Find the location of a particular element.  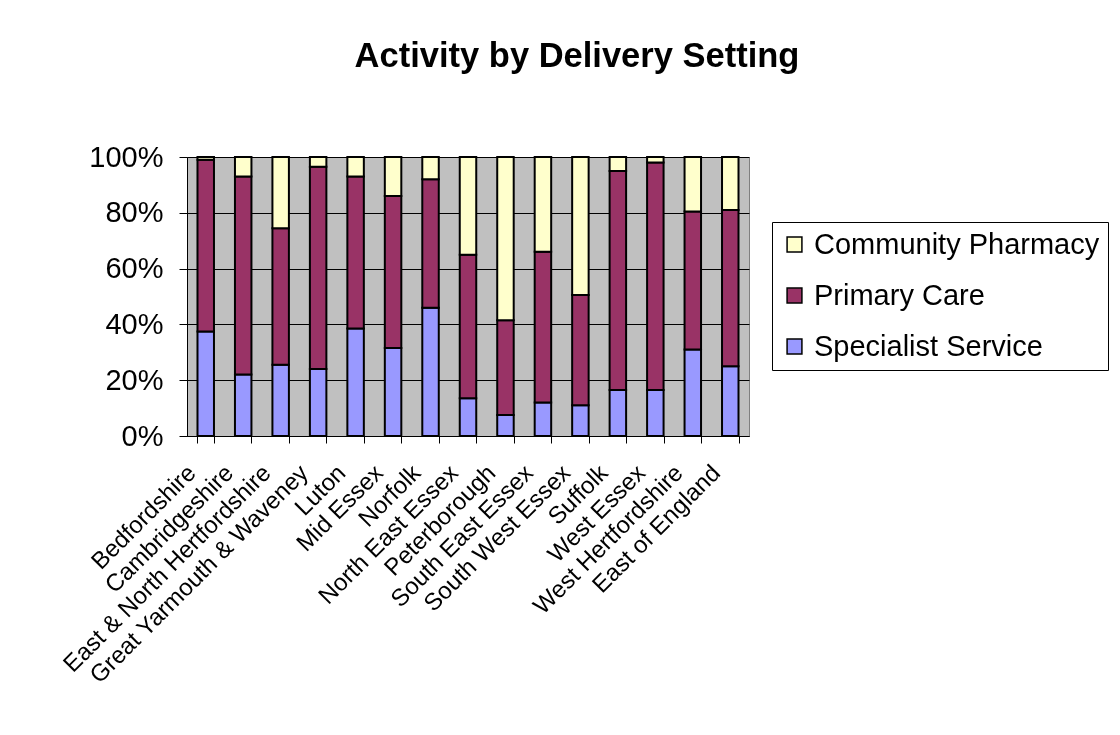

y-tick-label: 0% is located at coordinates (142, 435).